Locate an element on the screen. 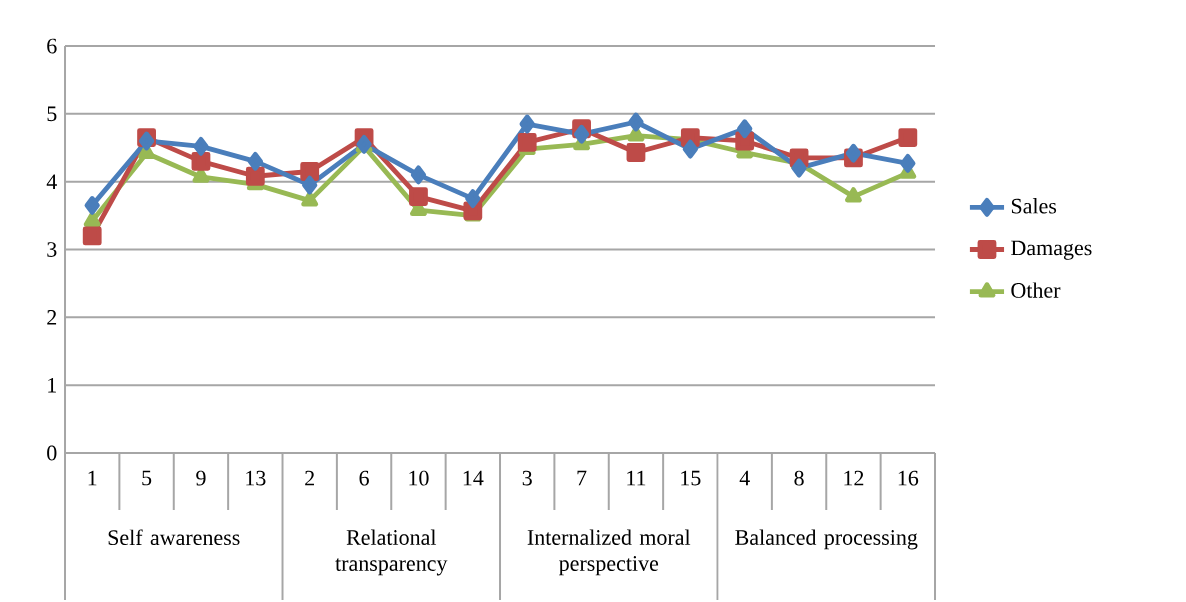 Image resolution: width=1186 pixels, height=602 pixels. text: Self awareness is located at coordinates (174, 537).